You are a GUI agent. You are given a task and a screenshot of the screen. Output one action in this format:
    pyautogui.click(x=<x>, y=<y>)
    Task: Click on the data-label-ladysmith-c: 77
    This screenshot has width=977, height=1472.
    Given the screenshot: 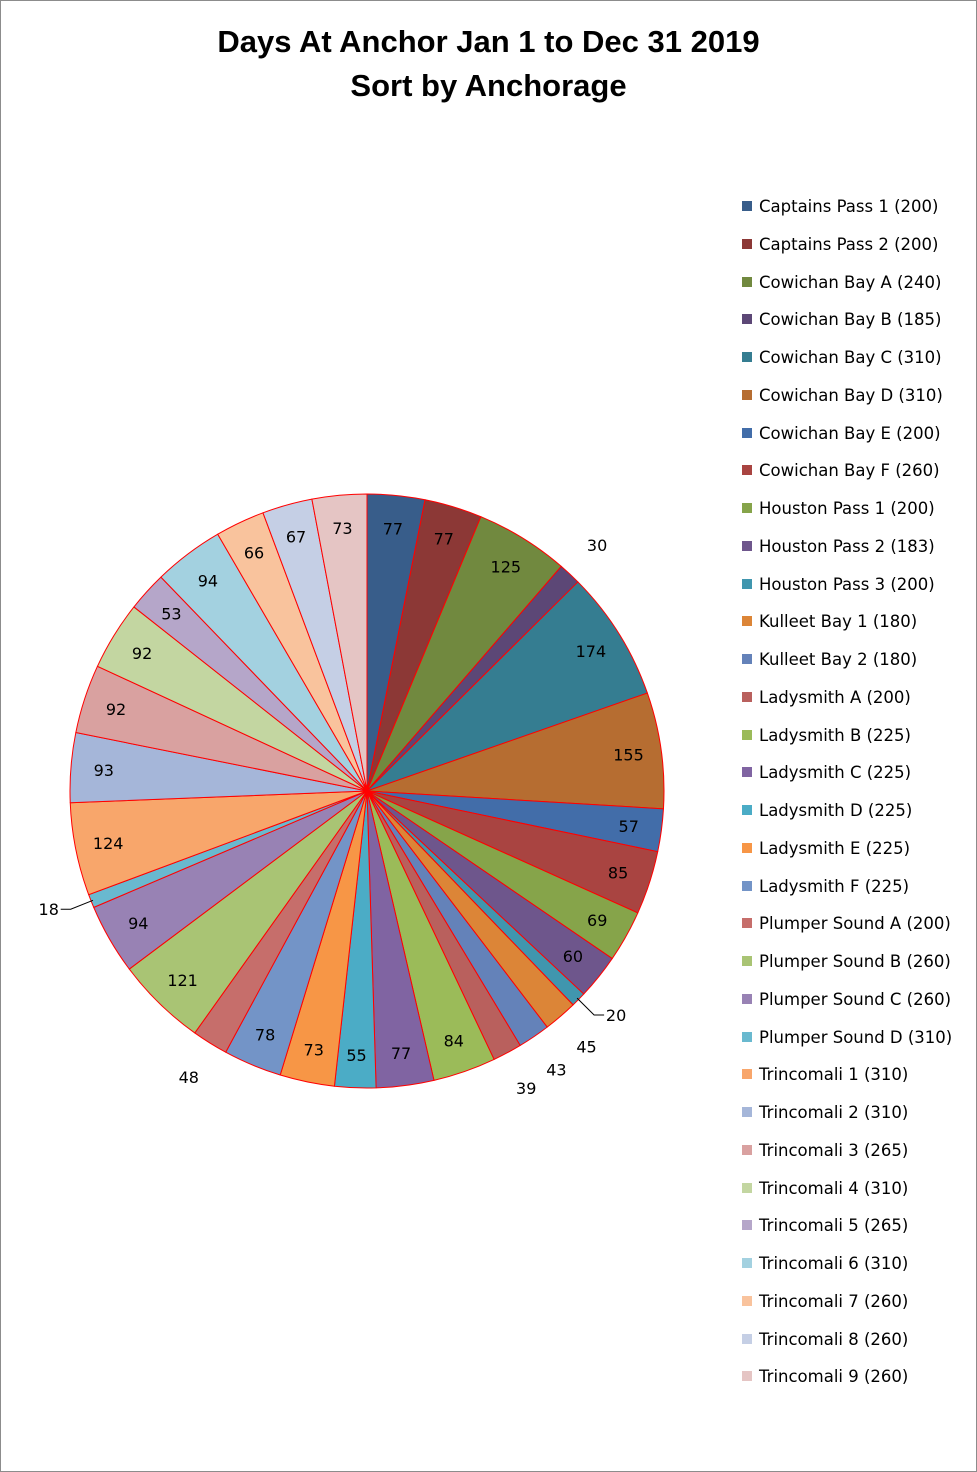 What is the action you would take?
    pyautogui.click(x=401, y=1053)
    